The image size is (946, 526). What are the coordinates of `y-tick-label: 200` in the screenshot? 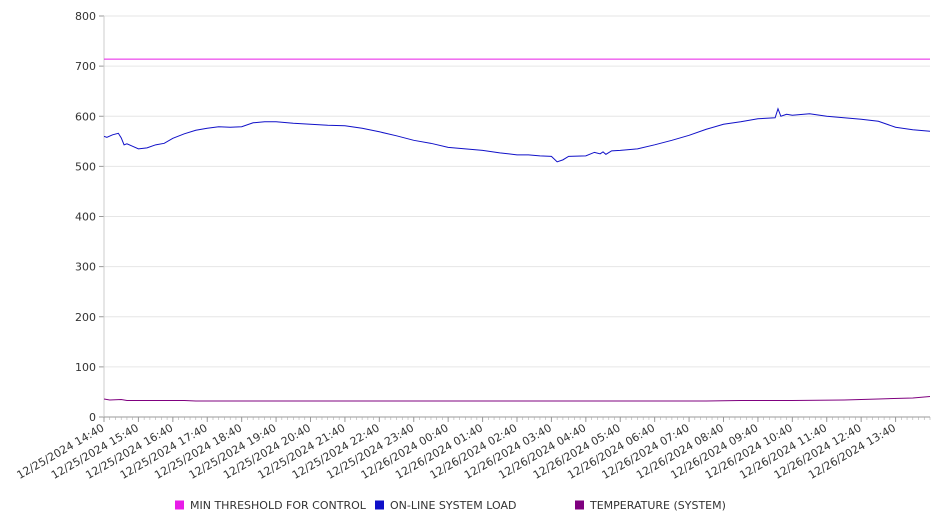 It's located at (85, 317).